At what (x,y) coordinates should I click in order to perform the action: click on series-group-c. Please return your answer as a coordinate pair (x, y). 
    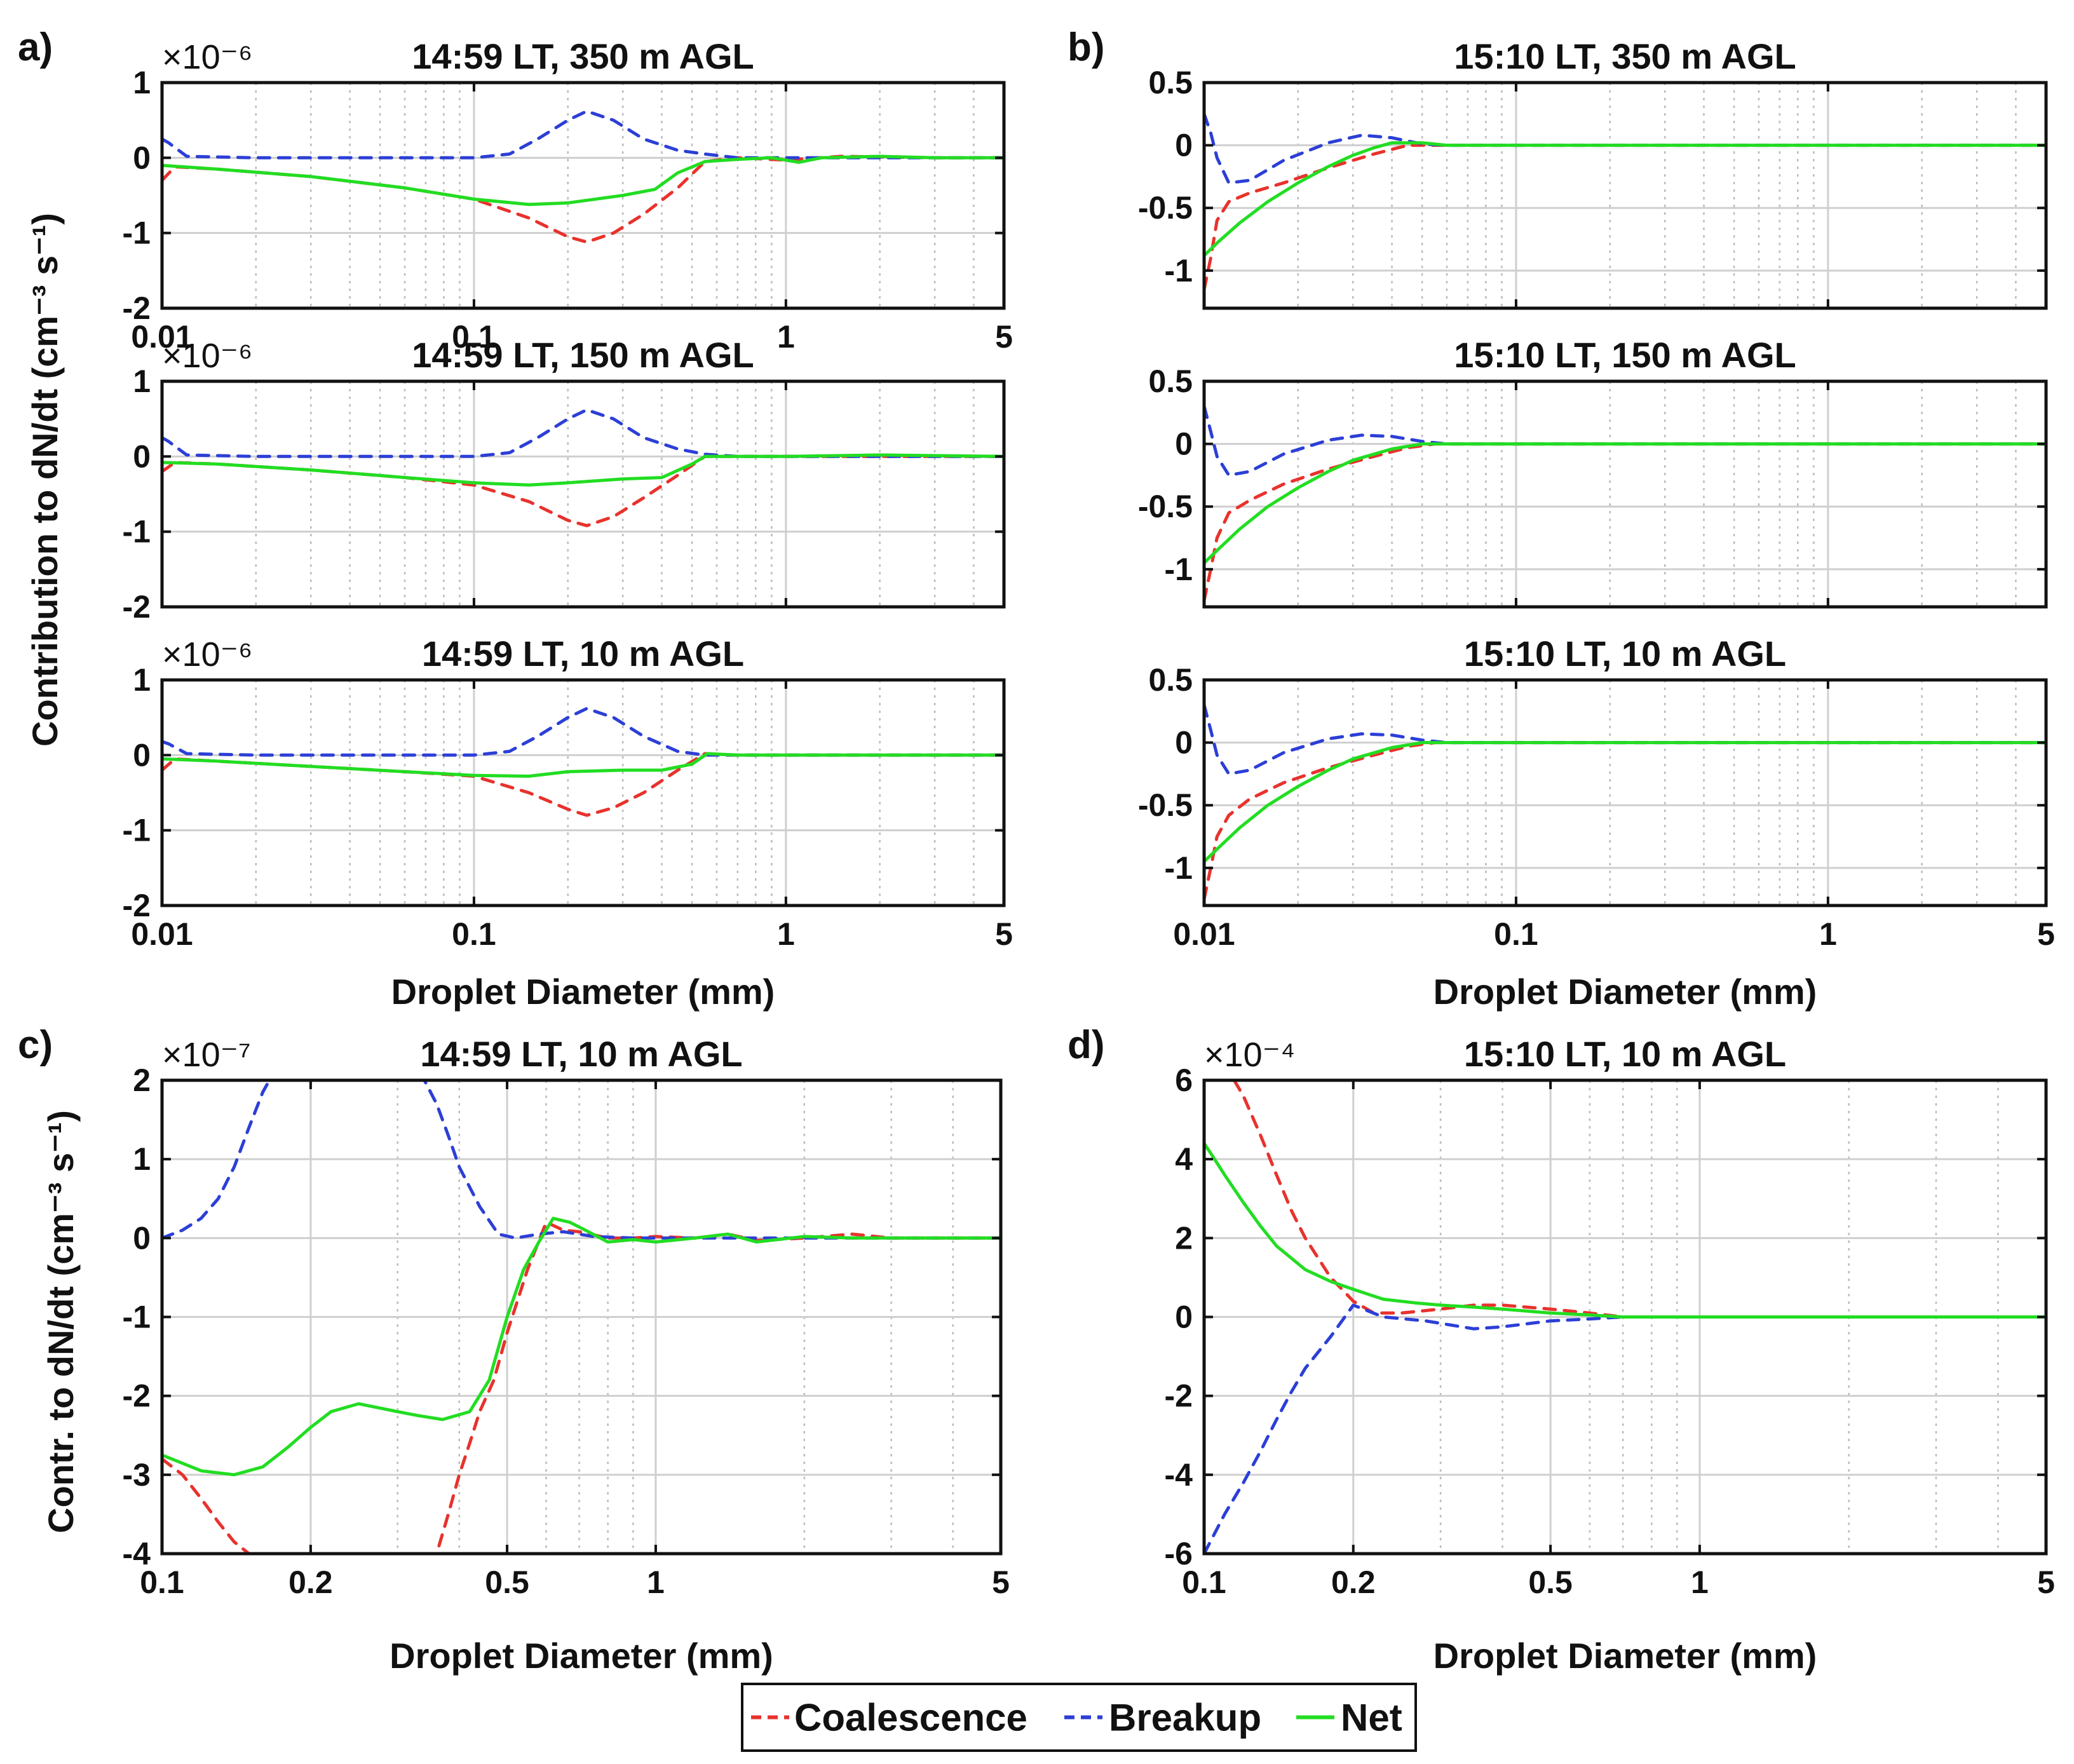
    Looking at the image, I should click on (581, 1317).